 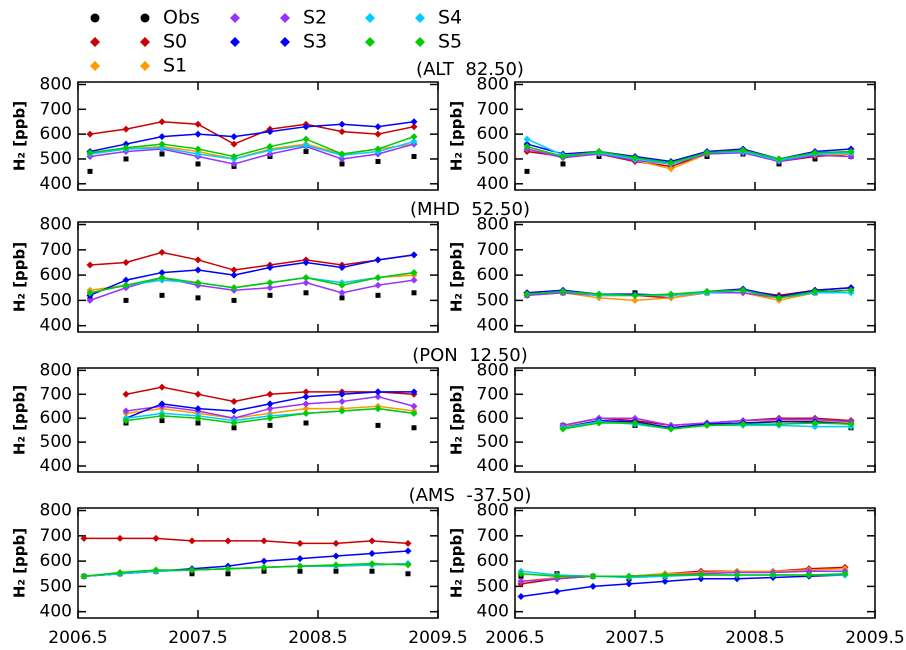 What do you see at coordinates (175, 42) in the screenshot?
I see `legend-label: S0` at bounding box center [175, 42].